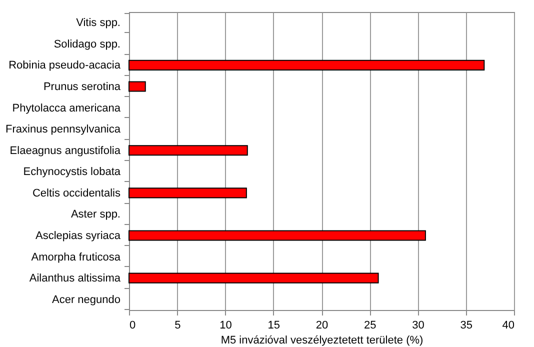  I want to click on y-tick-label: Ailanthus altissima, so click(75, 278).